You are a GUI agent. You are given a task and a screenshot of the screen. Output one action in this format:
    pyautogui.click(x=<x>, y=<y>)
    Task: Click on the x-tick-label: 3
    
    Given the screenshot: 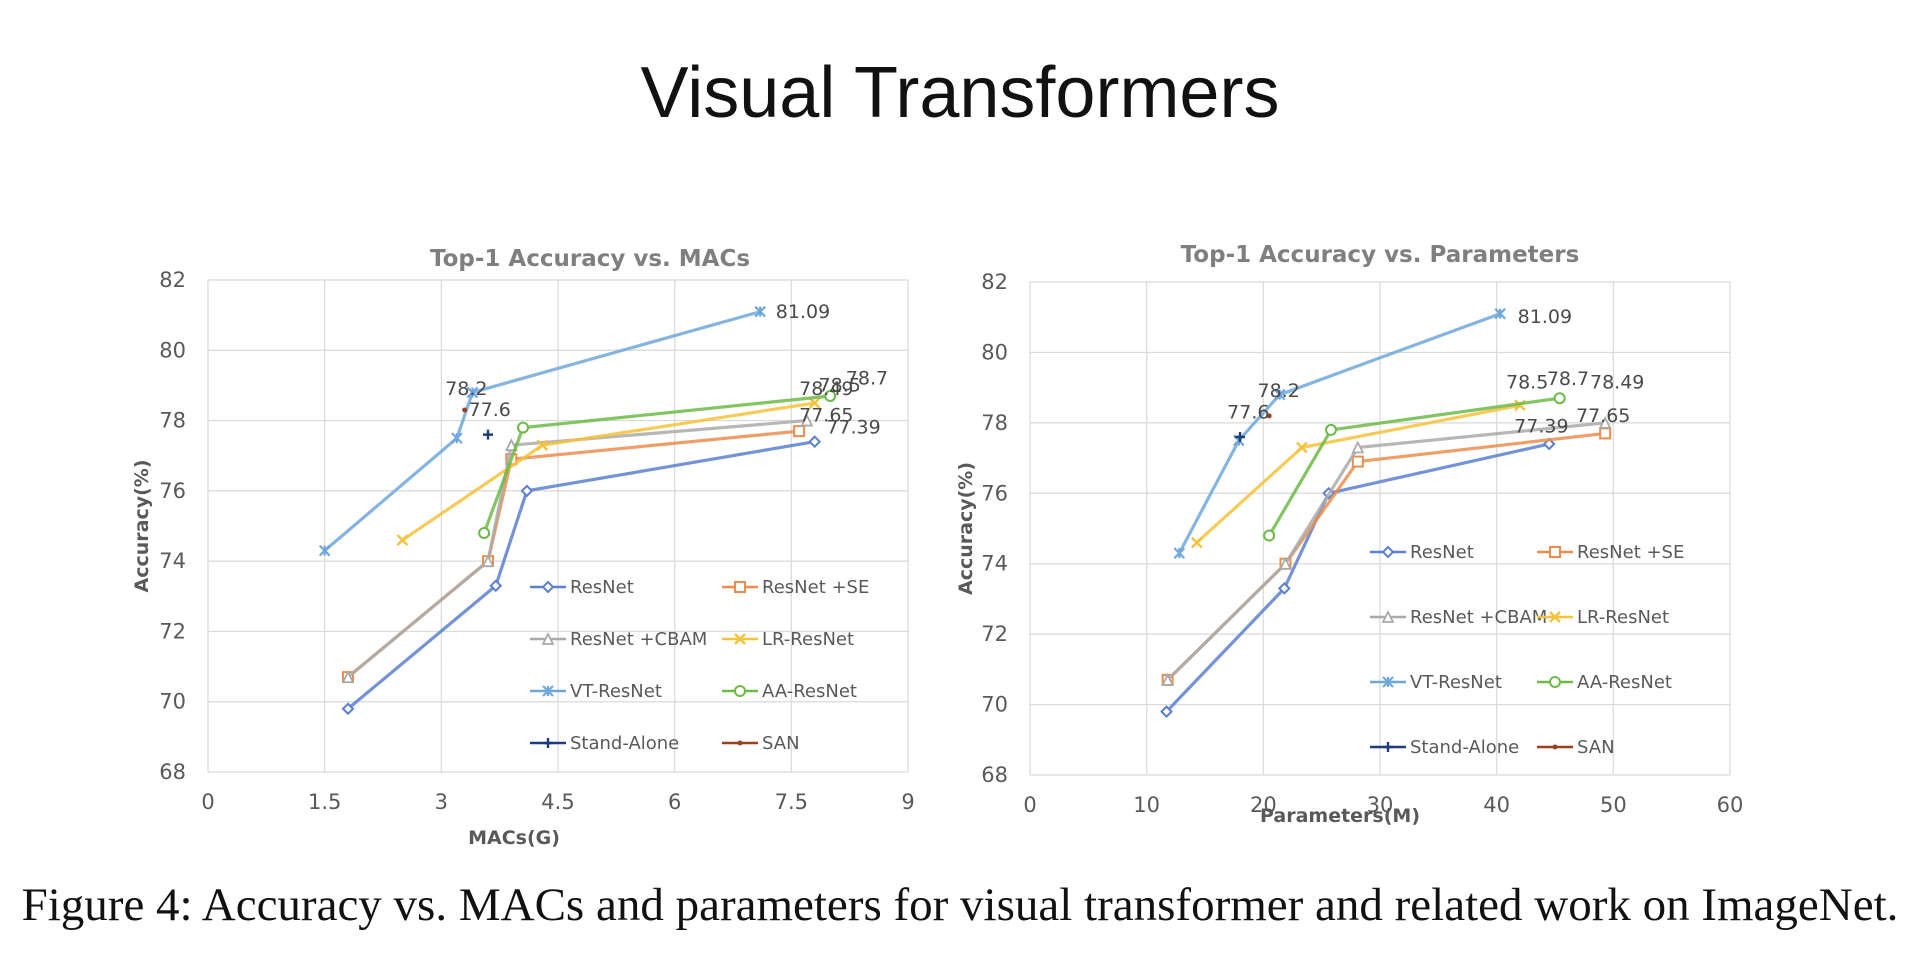 What is the action you would take?
    pyautogui.click(x=441, y=802)
    